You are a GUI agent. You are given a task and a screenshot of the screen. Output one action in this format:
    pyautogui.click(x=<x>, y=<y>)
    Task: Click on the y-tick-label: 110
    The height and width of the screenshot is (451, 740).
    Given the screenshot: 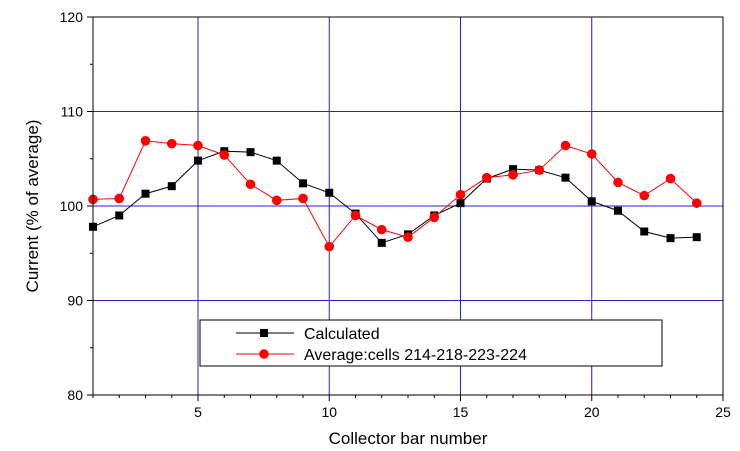 What is the action you would take?
    pyautogui.click(x=72, y=112)
    